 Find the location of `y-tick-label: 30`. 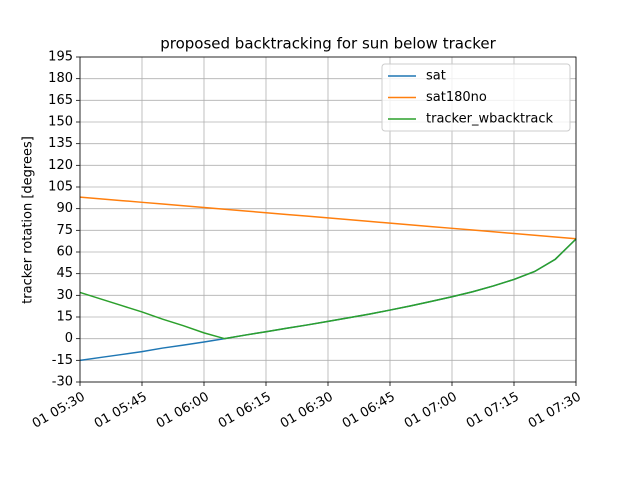

y-tick-label: 30 is located at coordinates (64, 295).